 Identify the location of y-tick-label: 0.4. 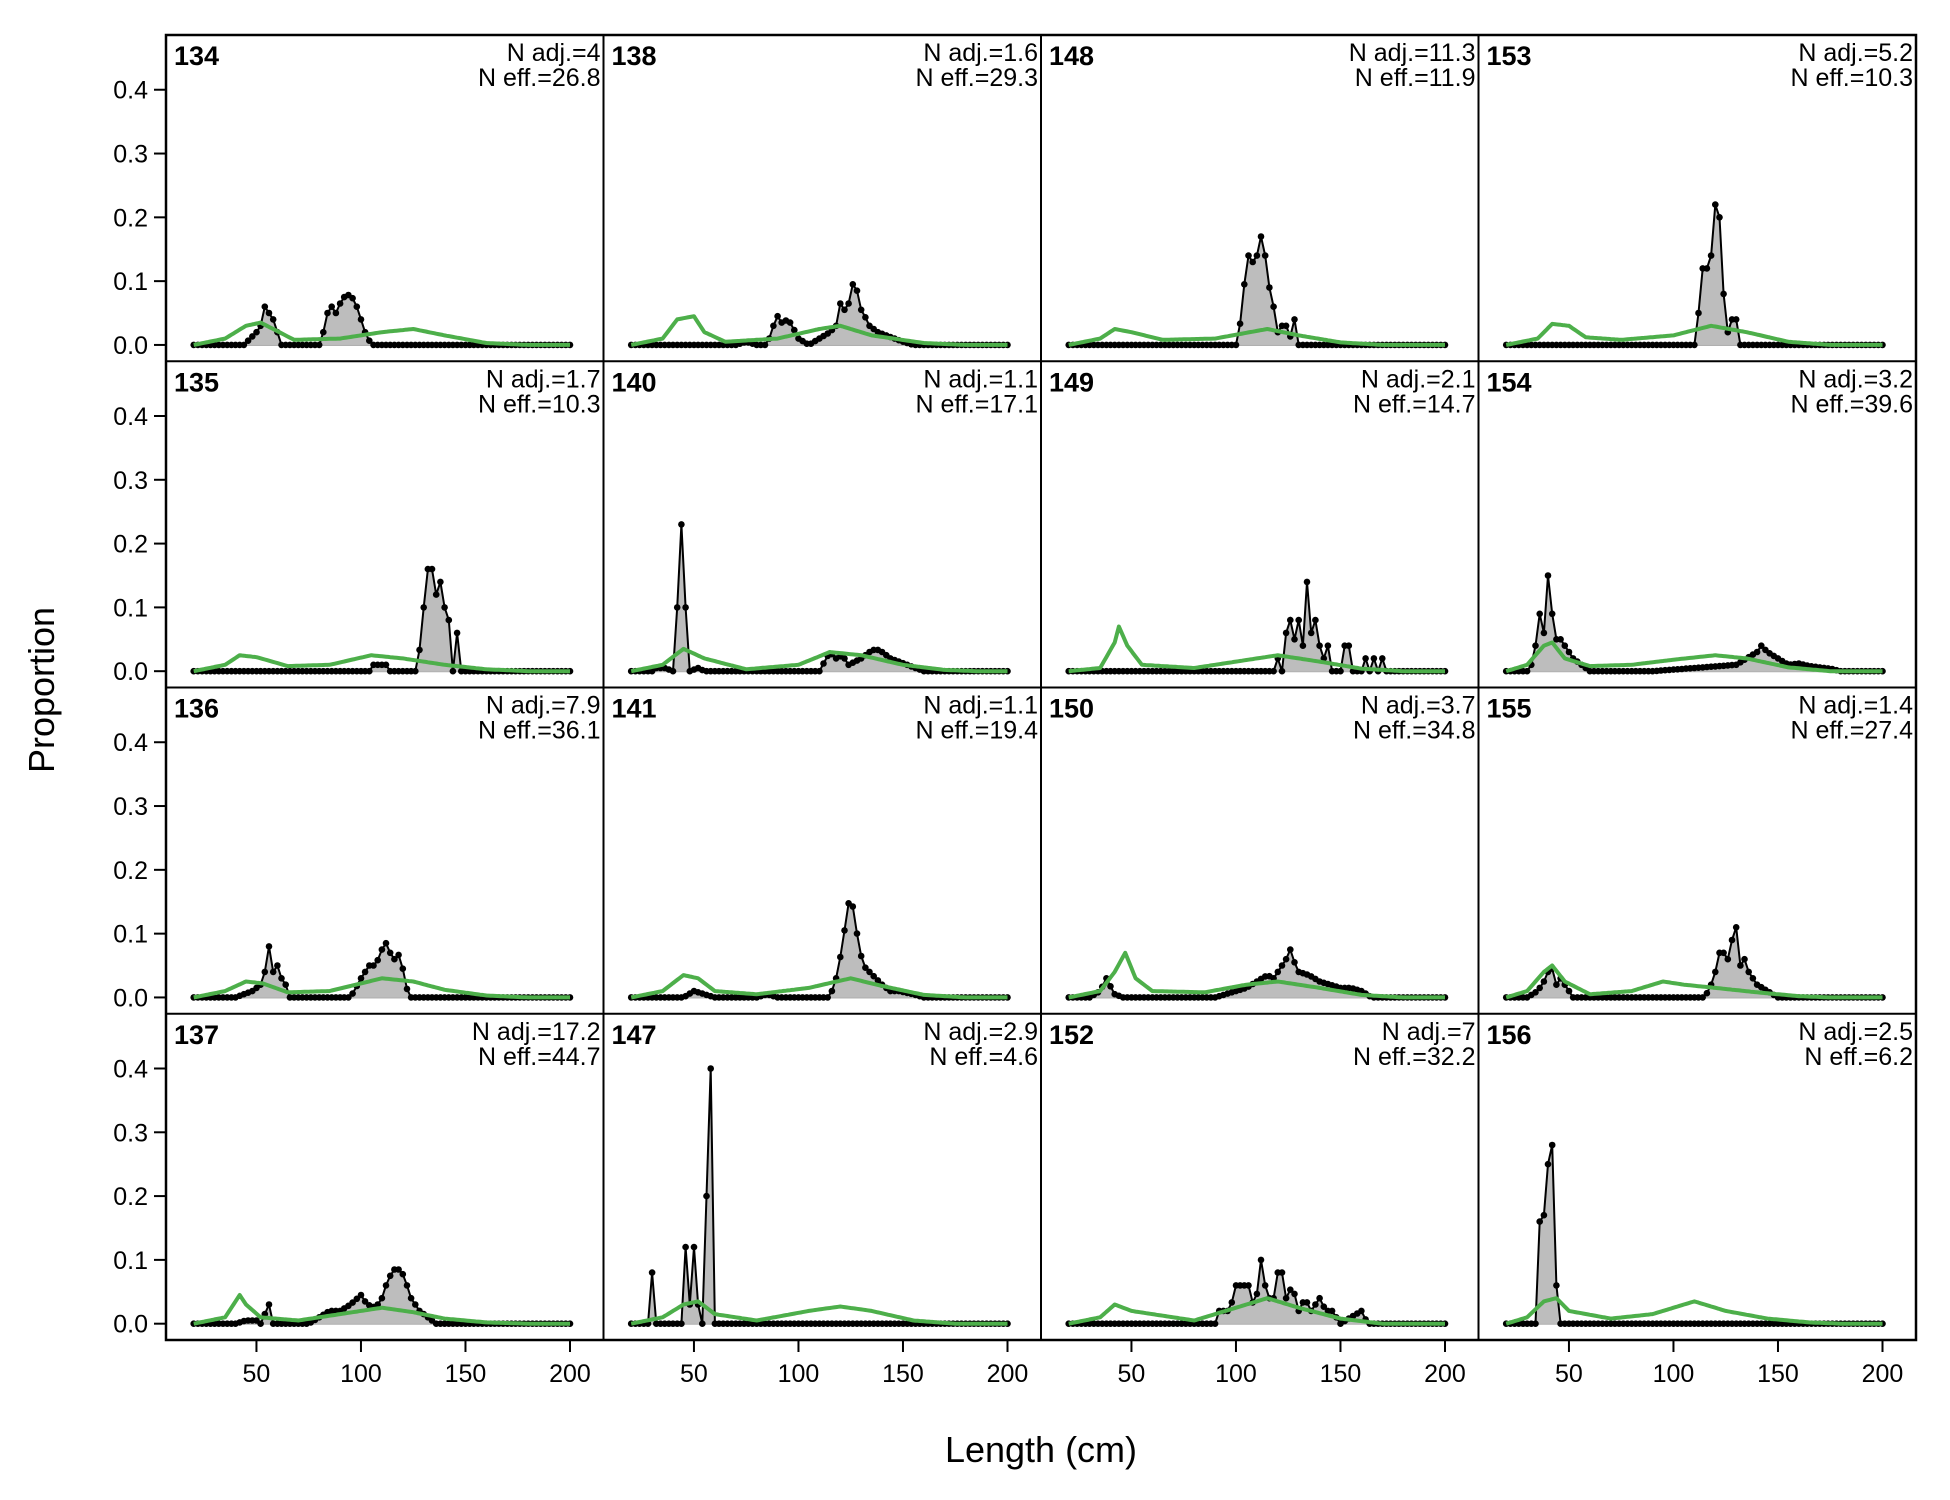
(130, 743).